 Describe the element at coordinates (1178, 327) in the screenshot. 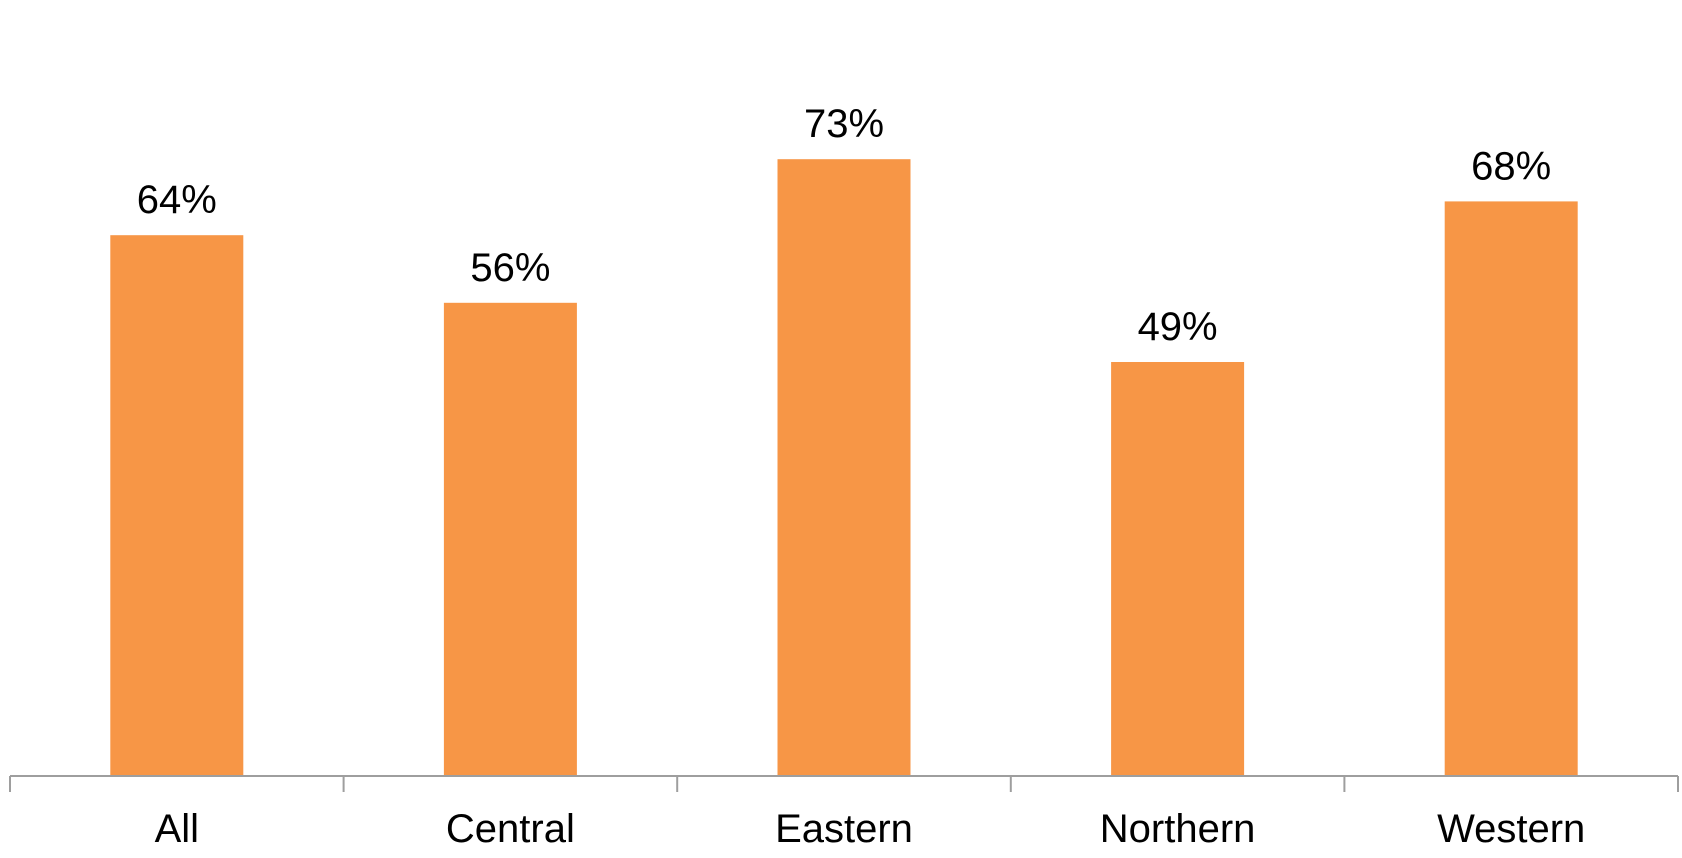

I see `data-label-northern: 49%` at that location.